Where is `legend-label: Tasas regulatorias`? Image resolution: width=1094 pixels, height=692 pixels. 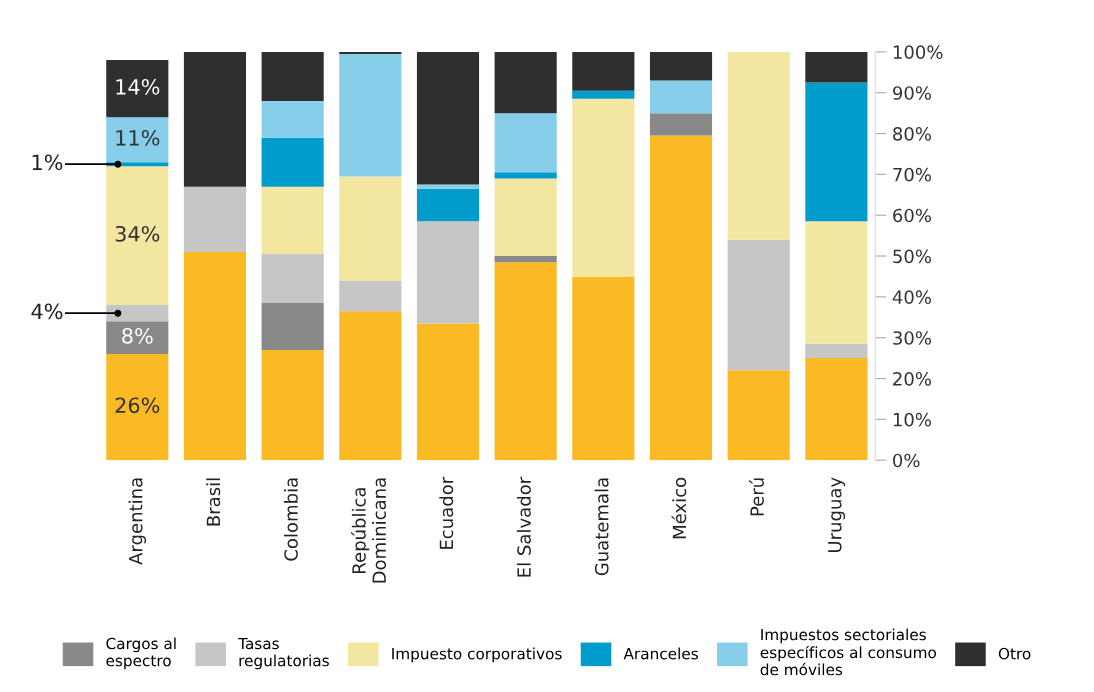
legend-label: Tasas regulatorias is located at coordinates (283, 653).